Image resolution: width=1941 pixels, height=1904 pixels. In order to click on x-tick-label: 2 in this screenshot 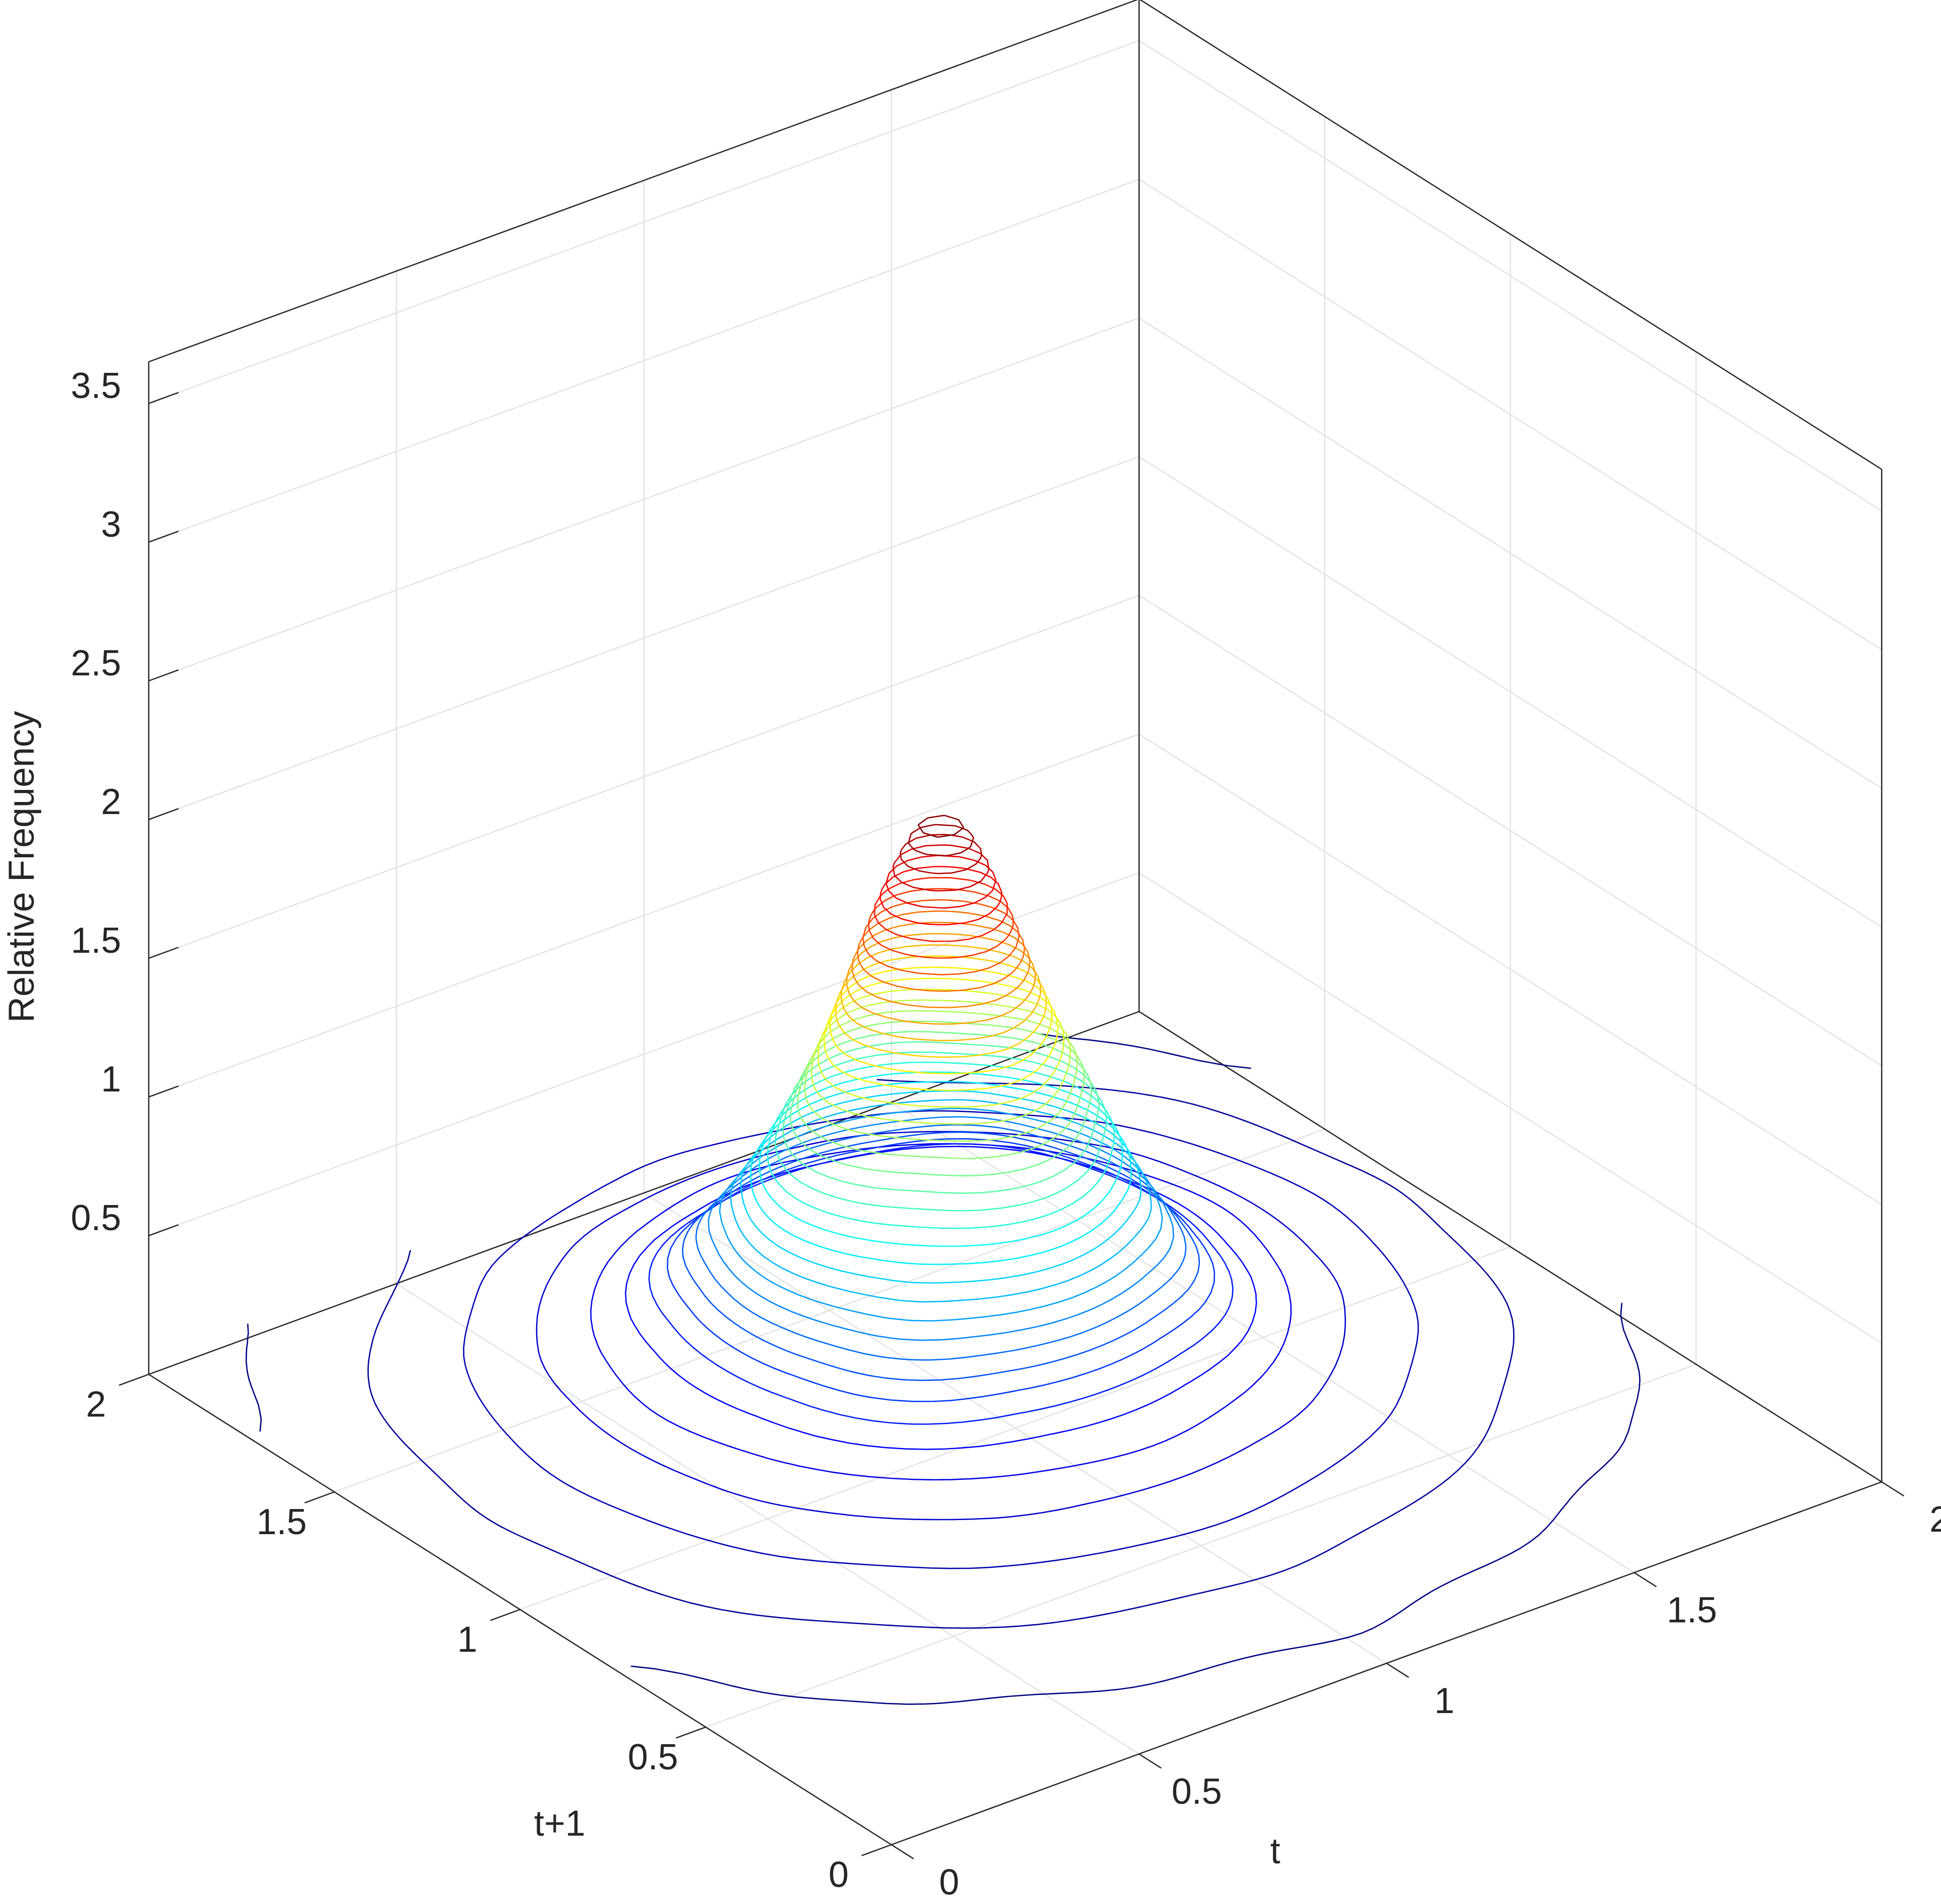, I will do `click(1935, 1519)`.